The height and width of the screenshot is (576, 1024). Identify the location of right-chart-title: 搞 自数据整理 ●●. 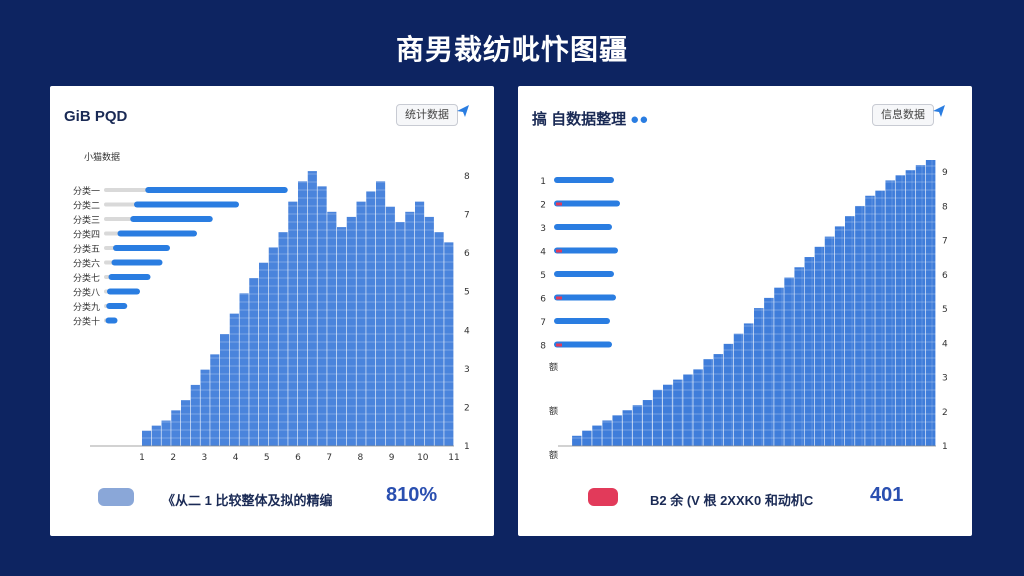
(590, 118).